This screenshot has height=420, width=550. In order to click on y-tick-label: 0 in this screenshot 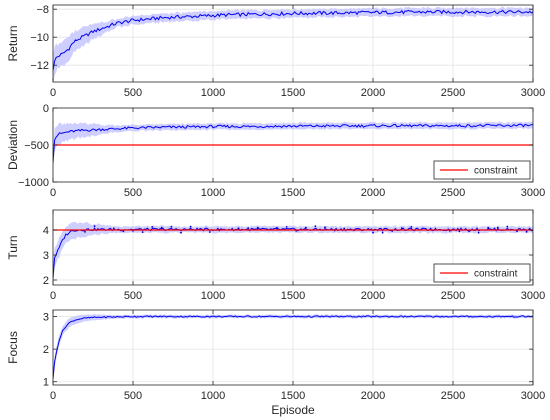, I will do `click(46, 109)`.